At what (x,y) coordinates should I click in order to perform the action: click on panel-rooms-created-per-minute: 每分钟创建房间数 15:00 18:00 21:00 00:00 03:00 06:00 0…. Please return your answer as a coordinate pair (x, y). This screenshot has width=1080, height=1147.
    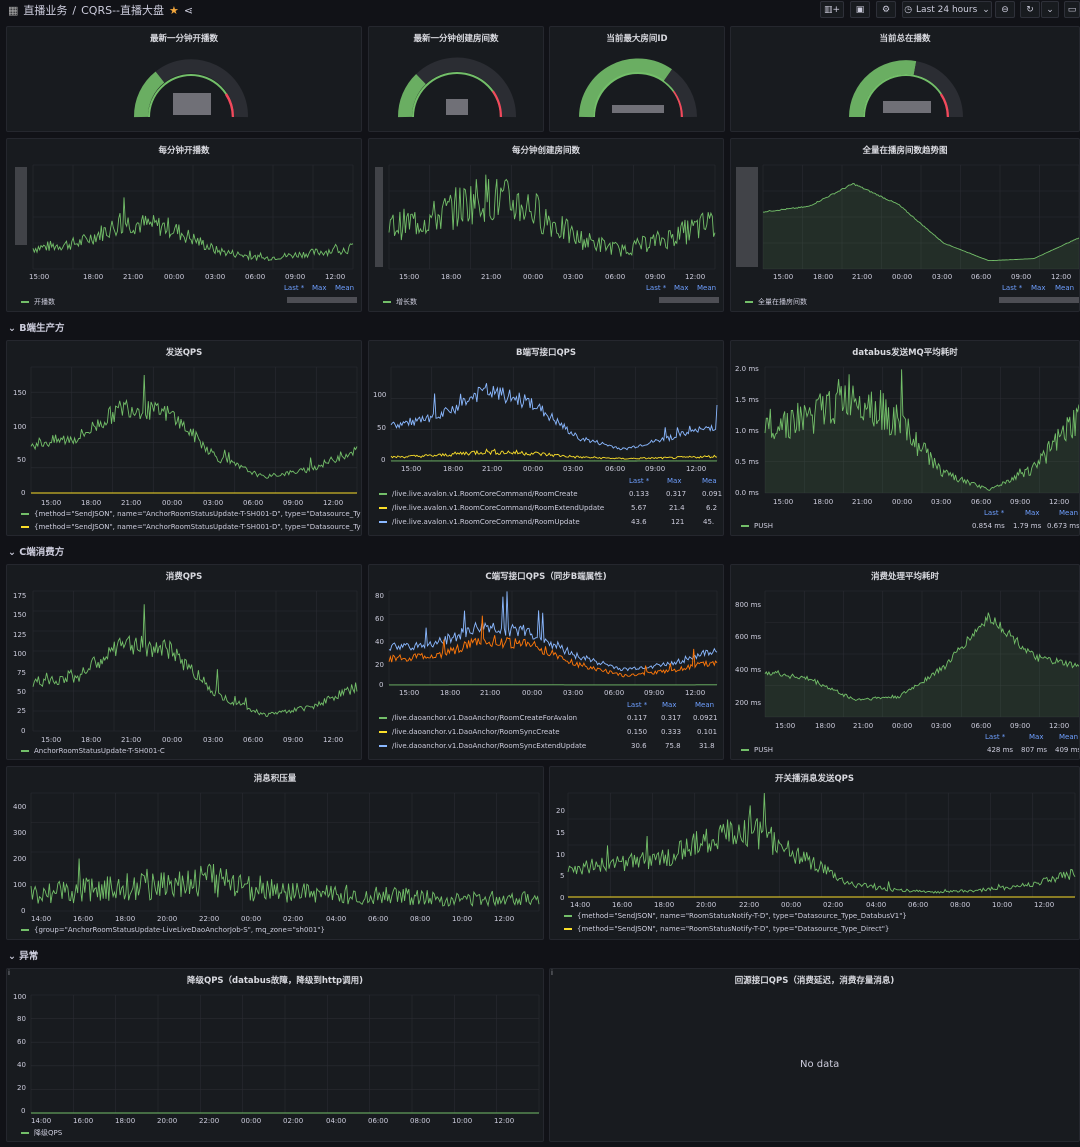
    Looking at the image, I should click on (546, 225).